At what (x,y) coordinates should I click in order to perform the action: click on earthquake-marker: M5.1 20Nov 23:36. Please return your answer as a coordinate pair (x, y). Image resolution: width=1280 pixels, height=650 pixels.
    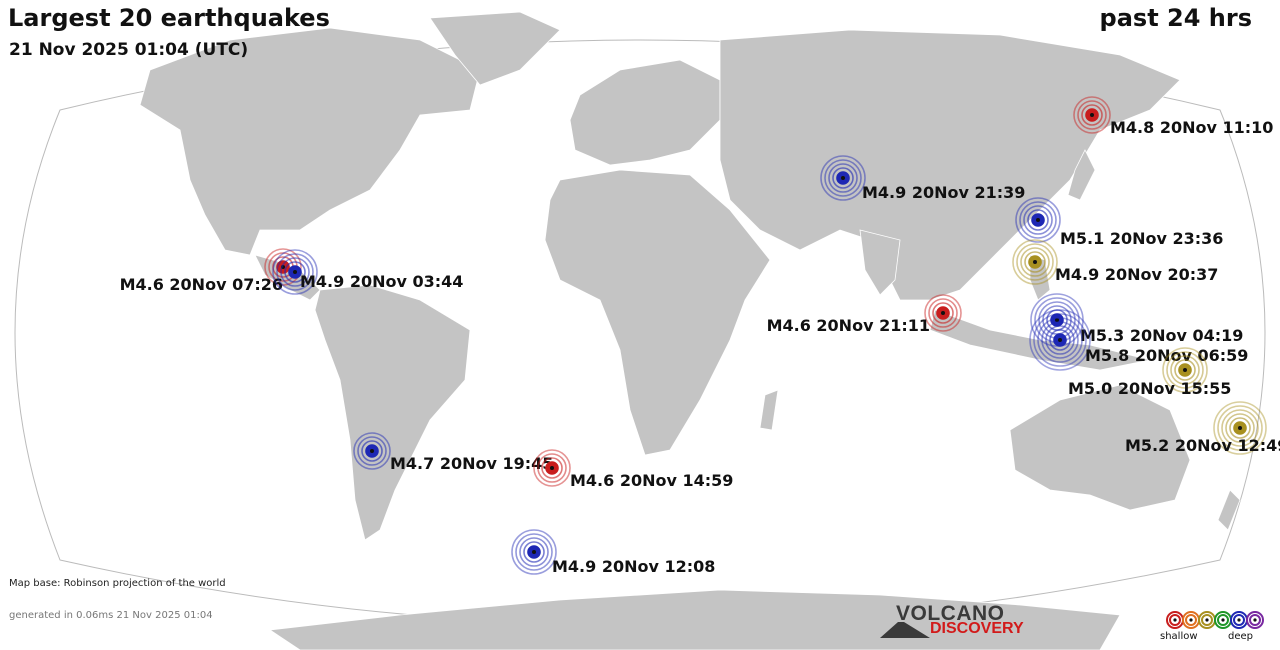
    Looking at the image, I should click on (1119, 222).